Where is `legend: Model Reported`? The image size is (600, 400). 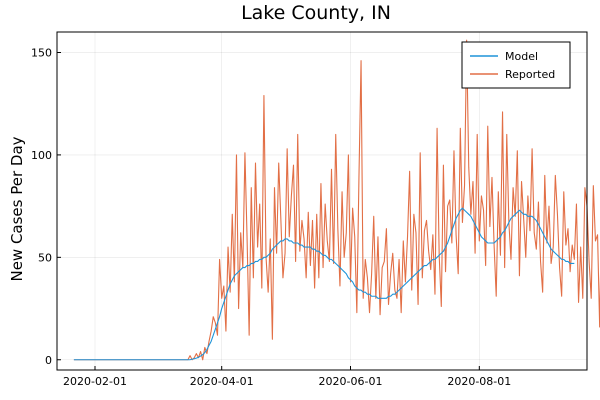
legend: Model Reported is located at coordinates (516, 65).